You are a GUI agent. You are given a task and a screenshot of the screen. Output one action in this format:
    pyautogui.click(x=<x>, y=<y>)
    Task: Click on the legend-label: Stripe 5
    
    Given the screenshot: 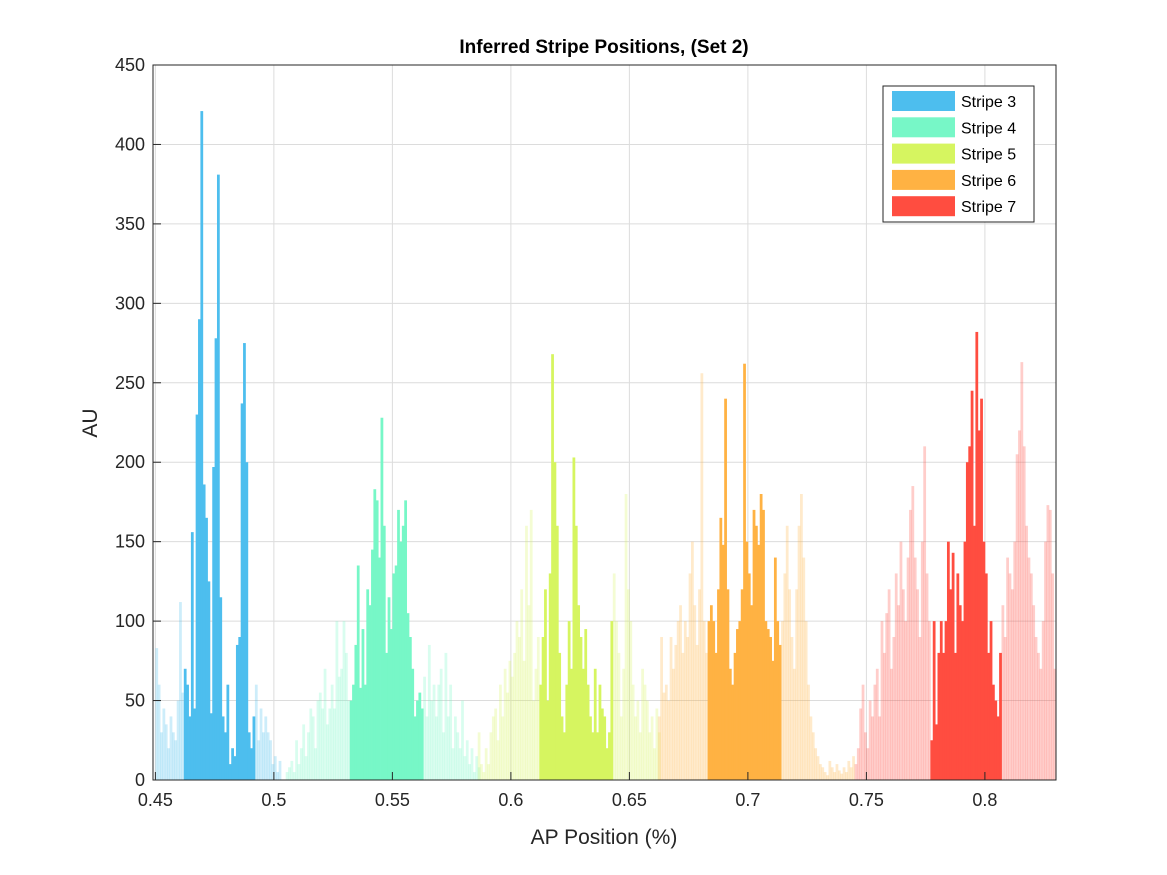 What is the action you would take?
    pyautogui.click(x=988, y=155)
    